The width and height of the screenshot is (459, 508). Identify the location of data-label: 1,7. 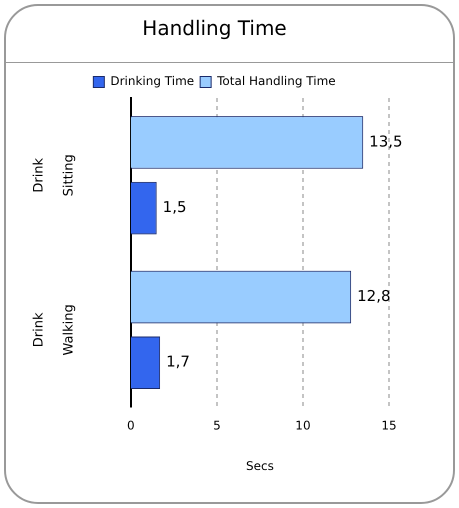
(178, 361).